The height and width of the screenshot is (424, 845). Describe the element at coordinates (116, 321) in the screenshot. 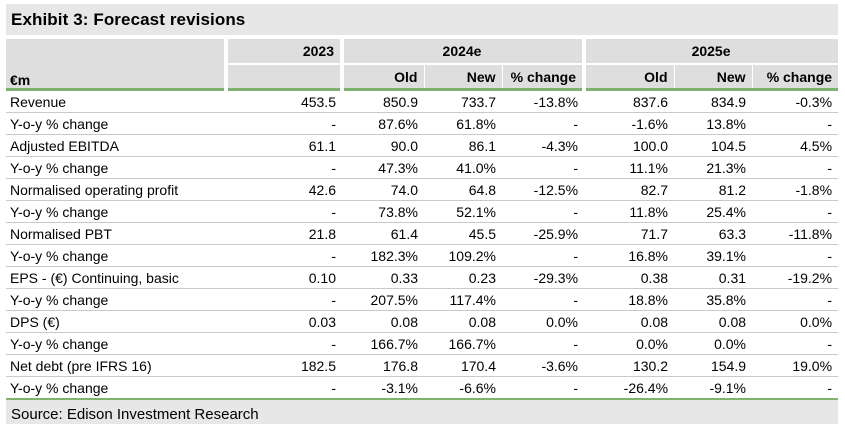

I see `row-label: DPS (€)` at that location.